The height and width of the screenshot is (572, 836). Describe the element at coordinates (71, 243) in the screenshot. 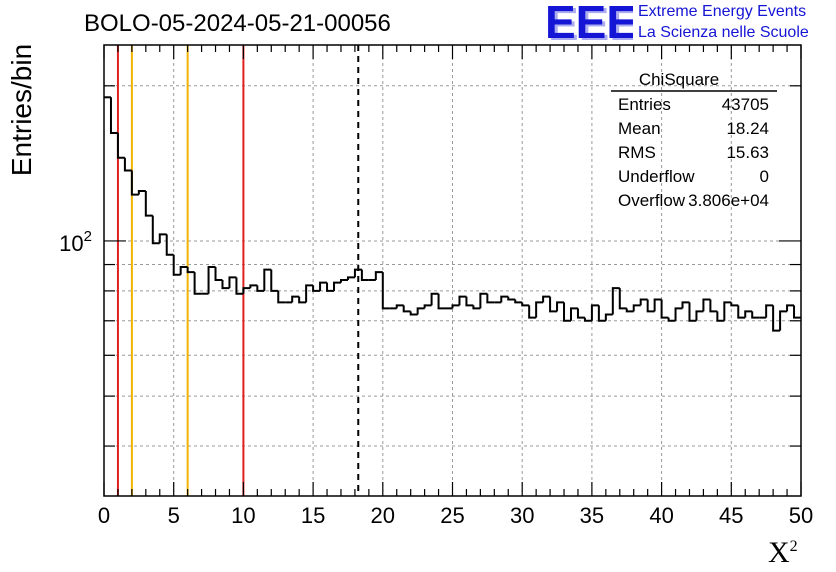

I see `y-tick-label-base: 10` at that location.